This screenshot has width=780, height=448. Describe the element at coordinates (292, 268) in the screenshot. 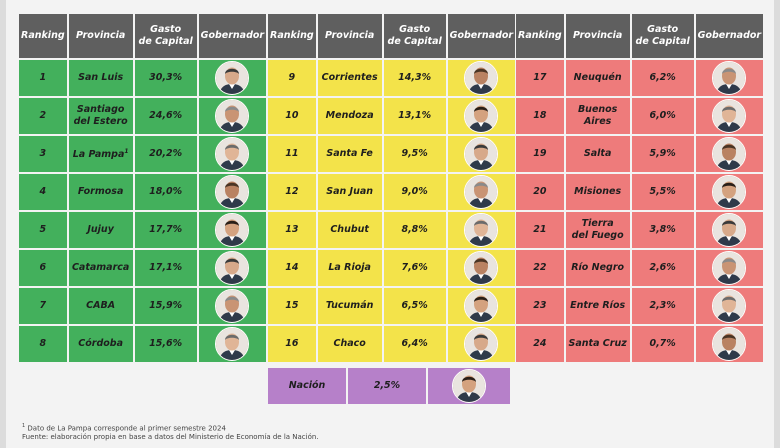

I see `rank-cell: 14` at that location.